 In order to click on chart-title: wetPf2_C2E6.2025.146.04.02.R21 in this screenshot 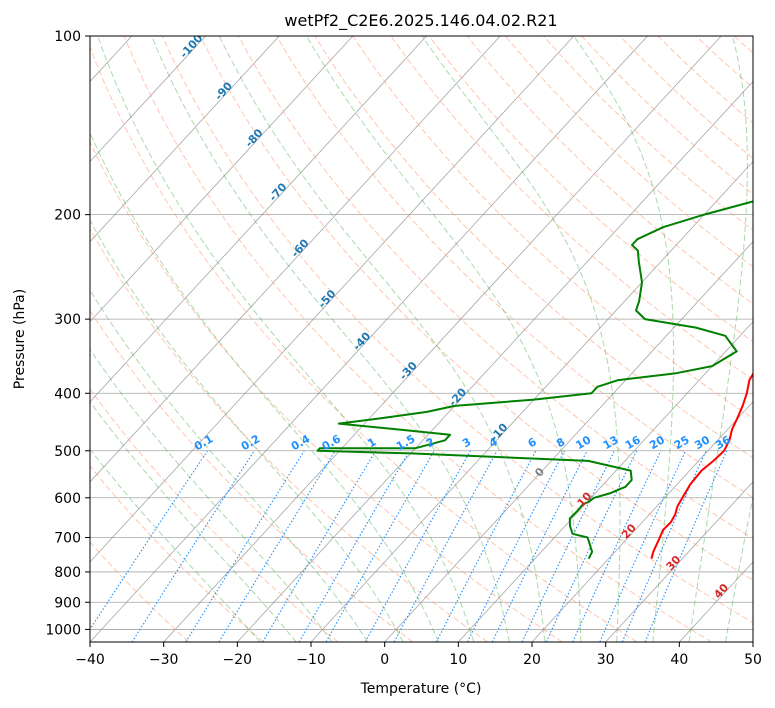, I will do `click(420, 21)`.